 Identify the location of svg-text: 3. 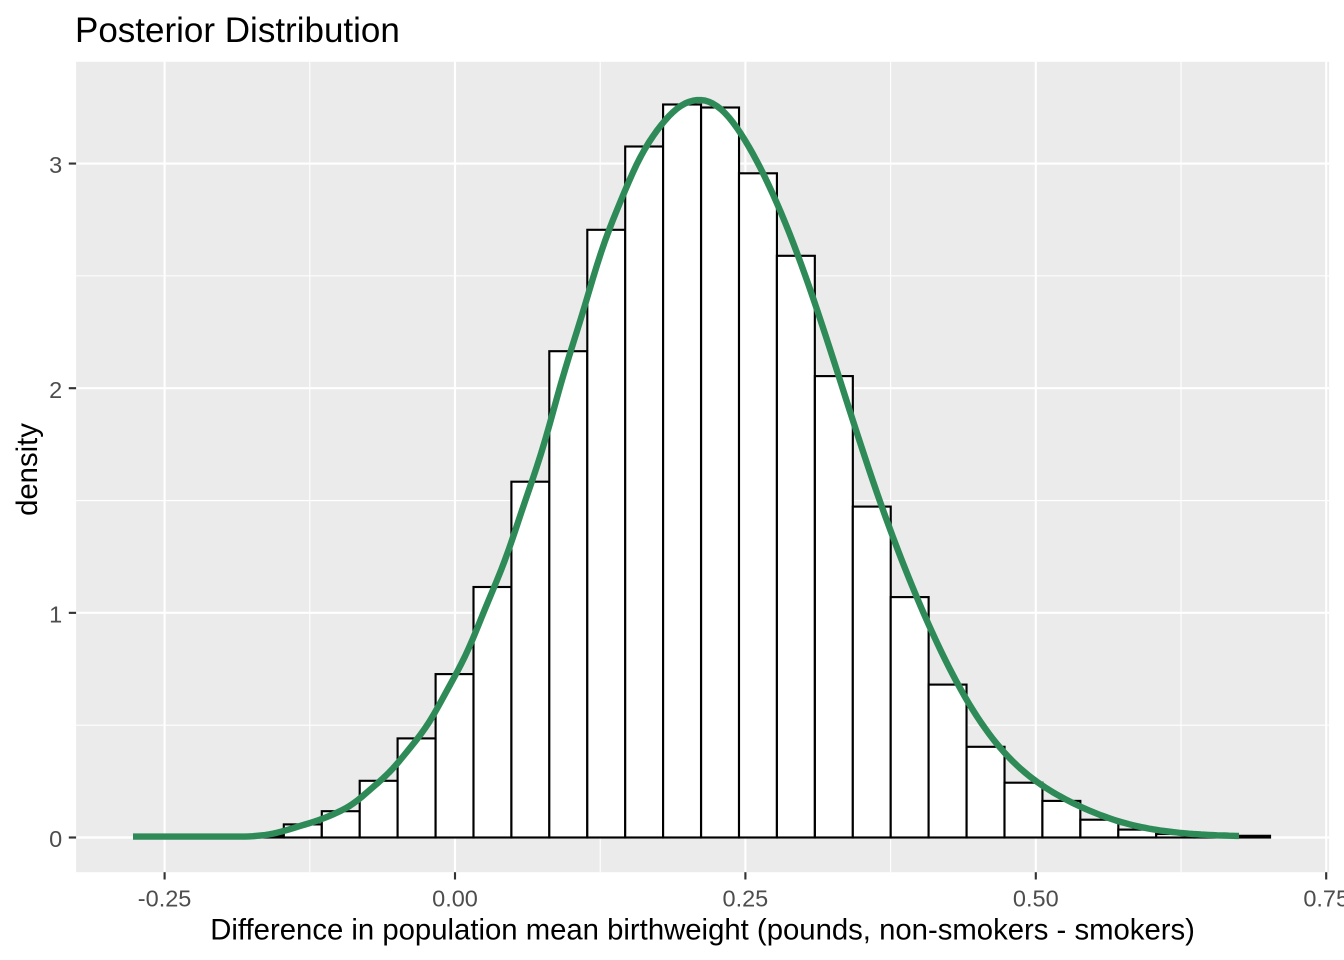
(55, 165).